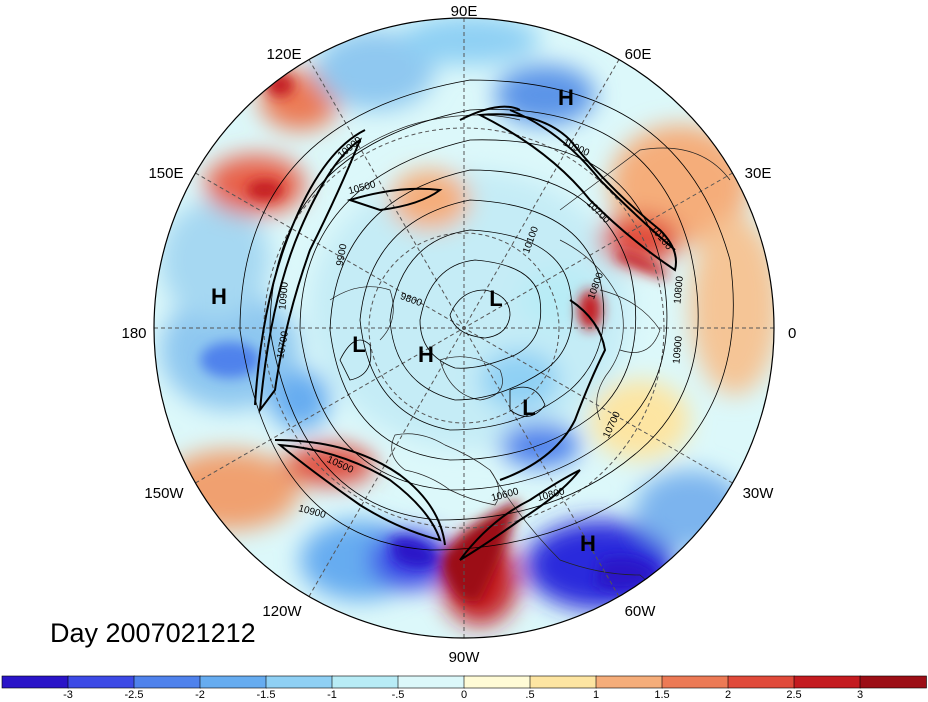 This screenshot has width=928, height=702. I want to click on colorbar-tick-label: .5, so click(529, 695).